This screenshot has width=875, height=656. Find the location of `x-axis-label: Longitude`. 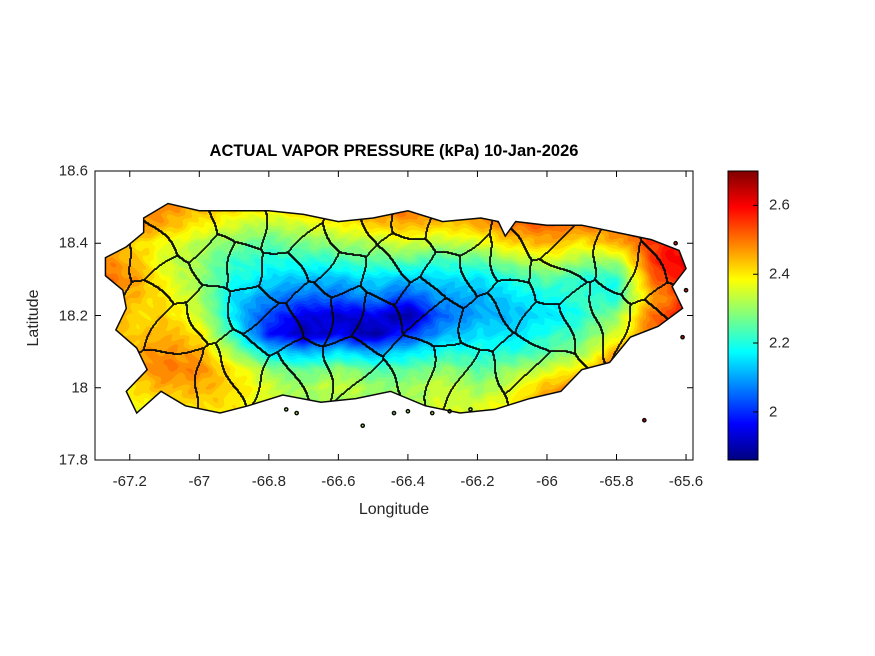

x-axis-label: Longitude is located at coordinates (394, 509).